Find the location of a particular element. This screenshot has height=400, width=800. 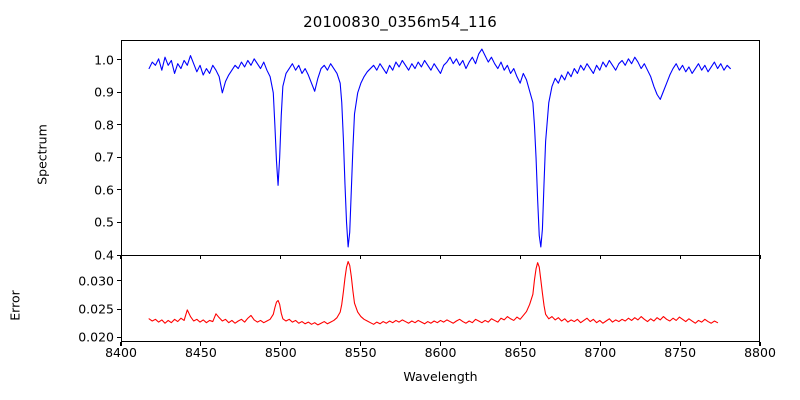

xtick-label: 8700 is located at coordinates (600, 352).